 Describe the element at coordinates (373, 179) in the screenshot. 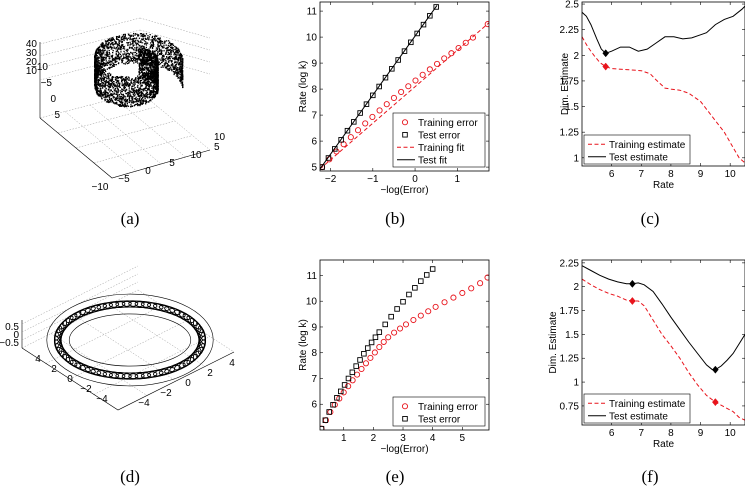

I see `x-tick-label: −1` at that location.